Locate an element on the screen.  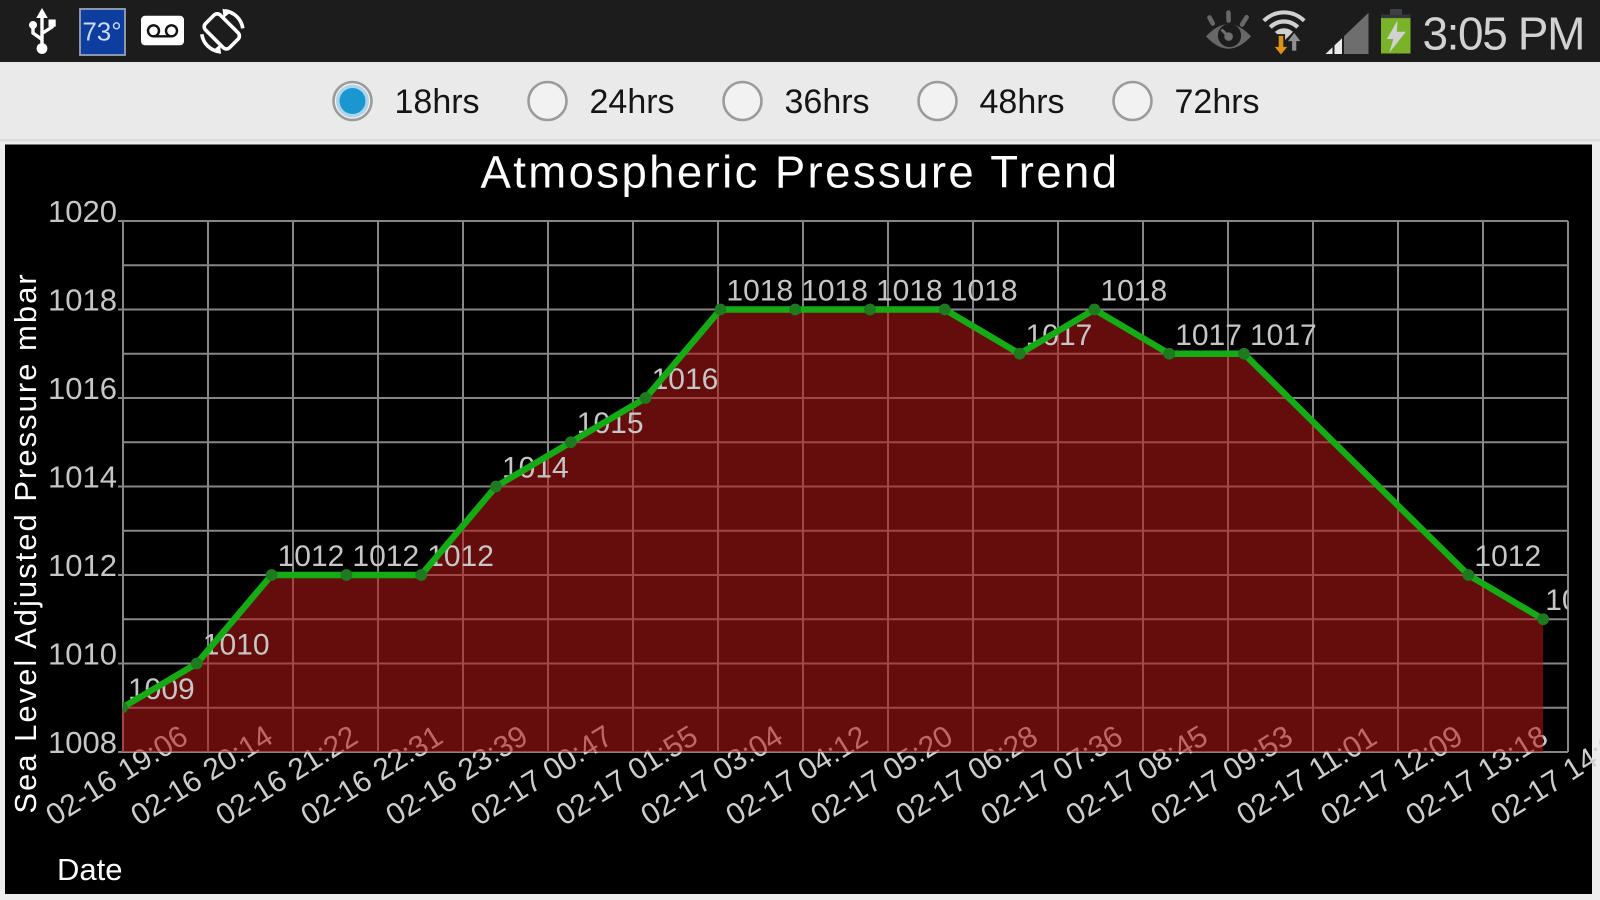
svg-text: 24hrs is located at coordinates (632, 102).